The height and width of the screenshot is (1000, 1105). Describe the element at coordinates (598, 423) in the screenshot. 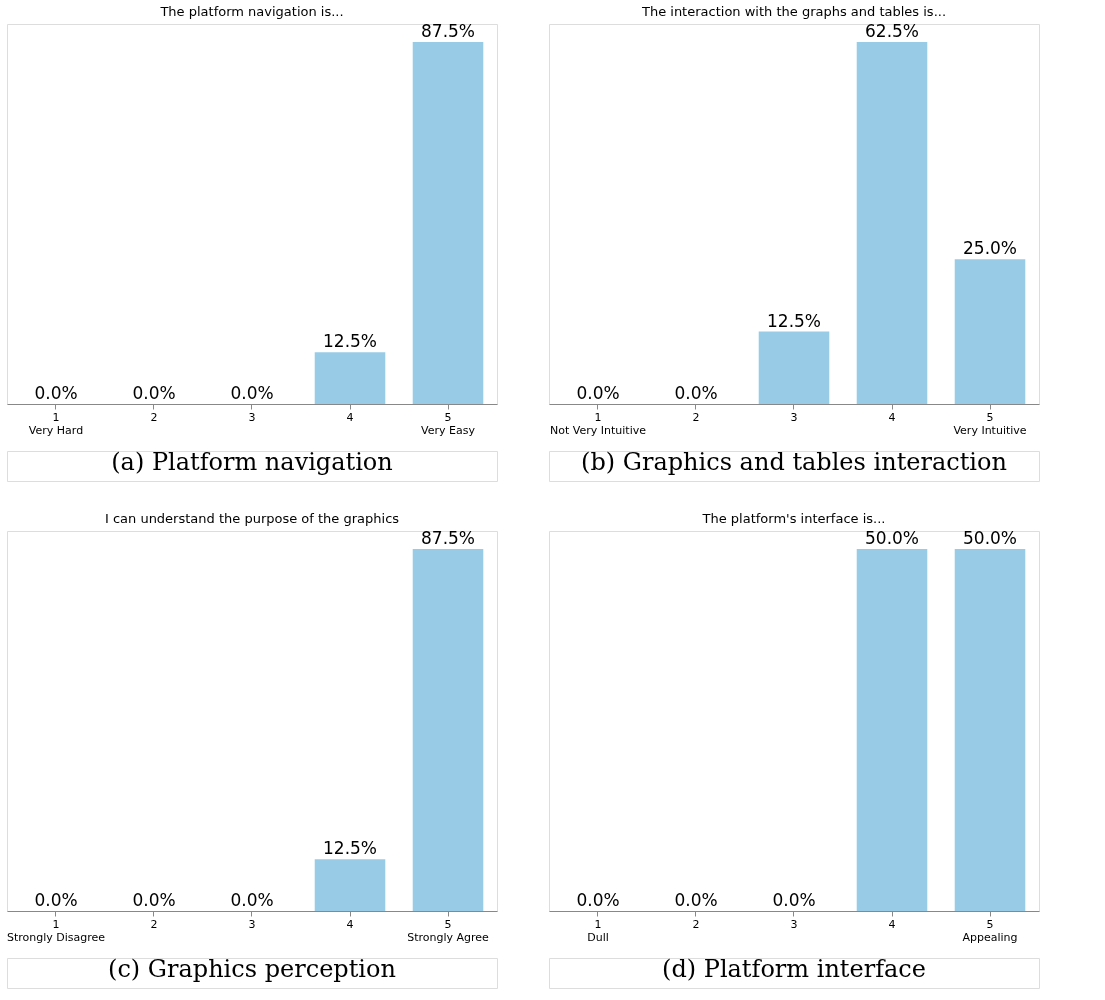

I see `x-tick-label: 1 Not Very Intuitive` at that location.